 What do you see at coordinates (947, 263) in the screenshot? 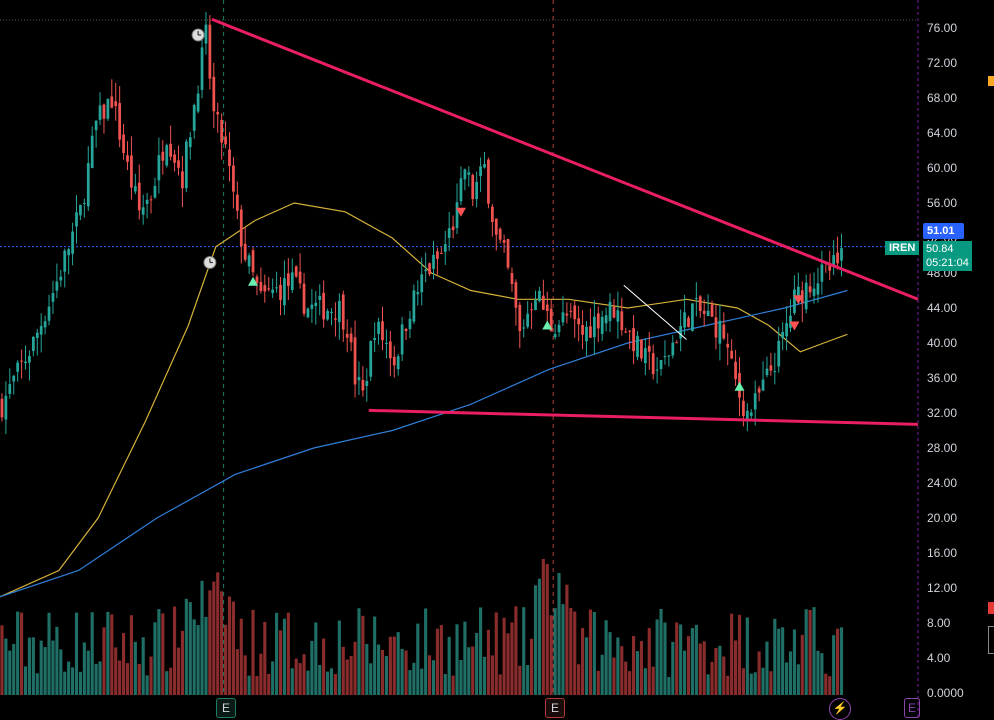
I see `countdown-timer: 05:21:04` at bounding box center [947, 263].